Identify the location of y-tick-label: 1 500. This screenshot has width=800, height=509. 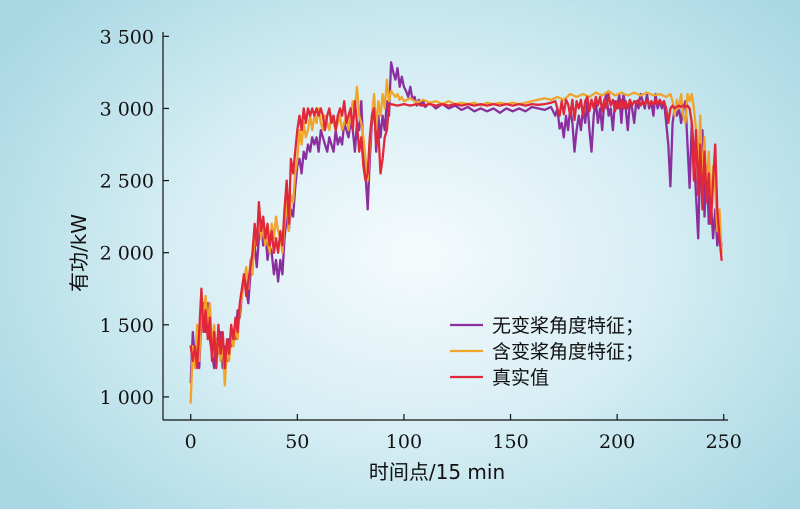
(127, 326).